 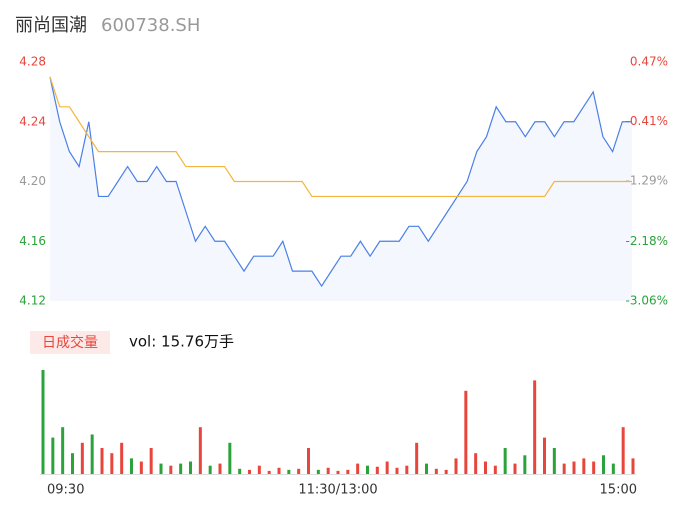 I want to click on legend-label: 日成交量, so click(x=70, y=342).